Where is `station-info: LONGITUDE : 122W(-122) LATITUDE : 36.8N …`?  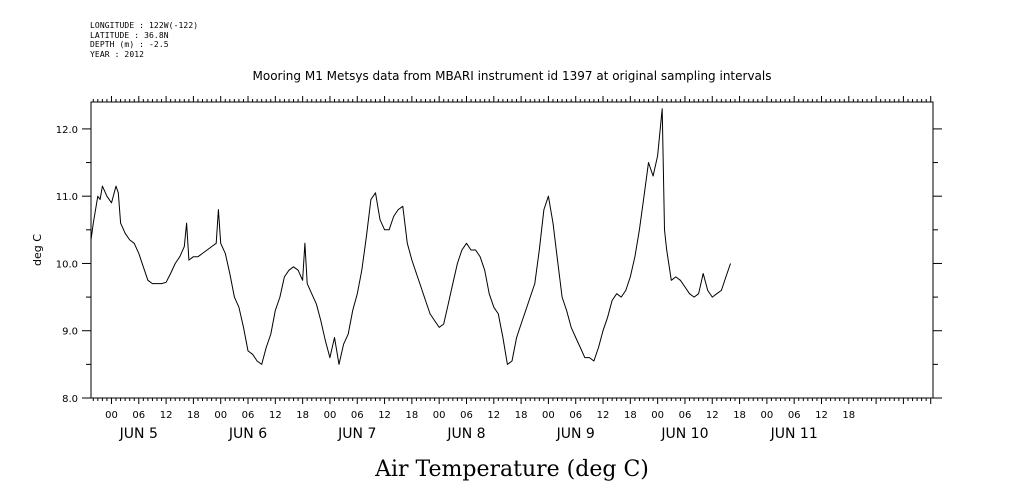
station-info: LONGITUDE : 122W(-122) LATITUDE : 36.8N … is located at coordinates (144, 40).